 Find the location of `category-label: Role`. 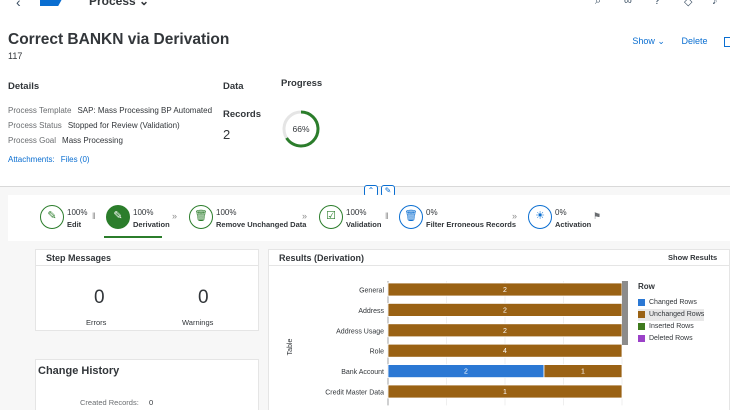

category-label: Role is located at coordinates (377, 352).